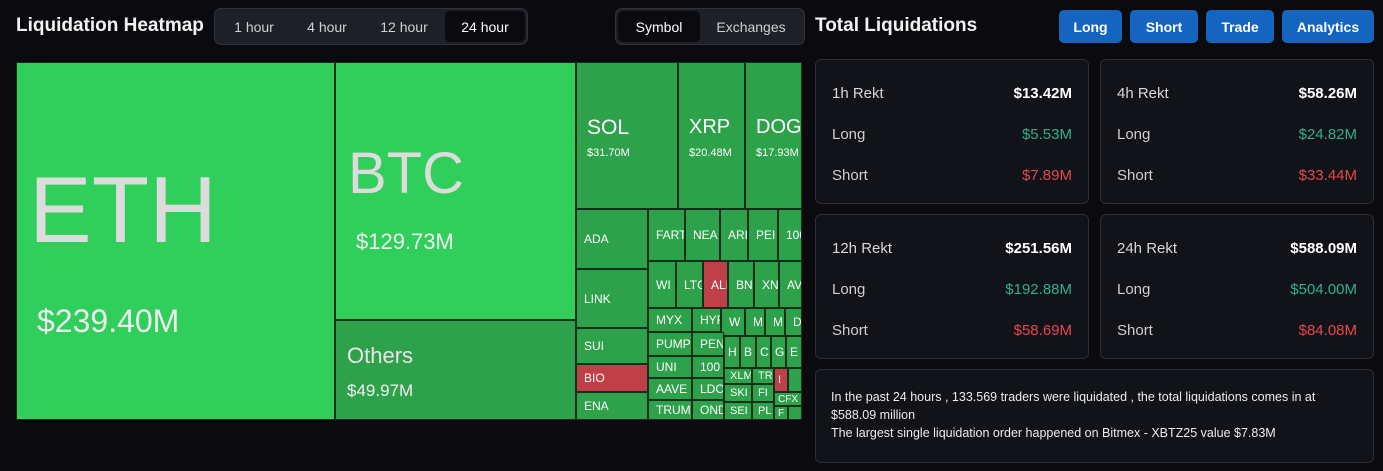  I want to click on tile-btc: BTC $129.73M, so click(455, 191).